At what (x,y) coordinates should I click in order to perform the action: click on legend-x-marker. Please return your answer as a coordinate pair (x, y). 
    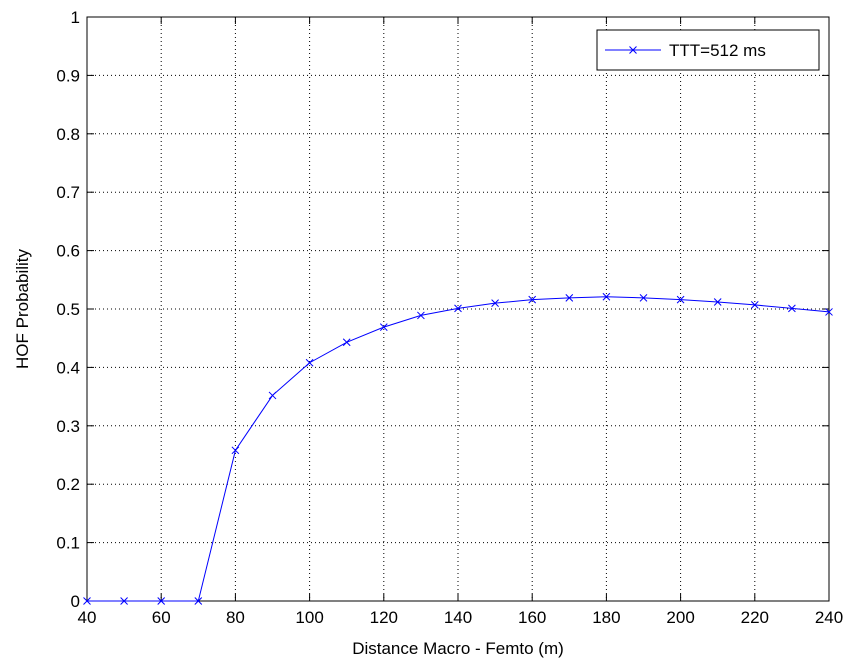
    Looking at the image, I should click on (633, 50).